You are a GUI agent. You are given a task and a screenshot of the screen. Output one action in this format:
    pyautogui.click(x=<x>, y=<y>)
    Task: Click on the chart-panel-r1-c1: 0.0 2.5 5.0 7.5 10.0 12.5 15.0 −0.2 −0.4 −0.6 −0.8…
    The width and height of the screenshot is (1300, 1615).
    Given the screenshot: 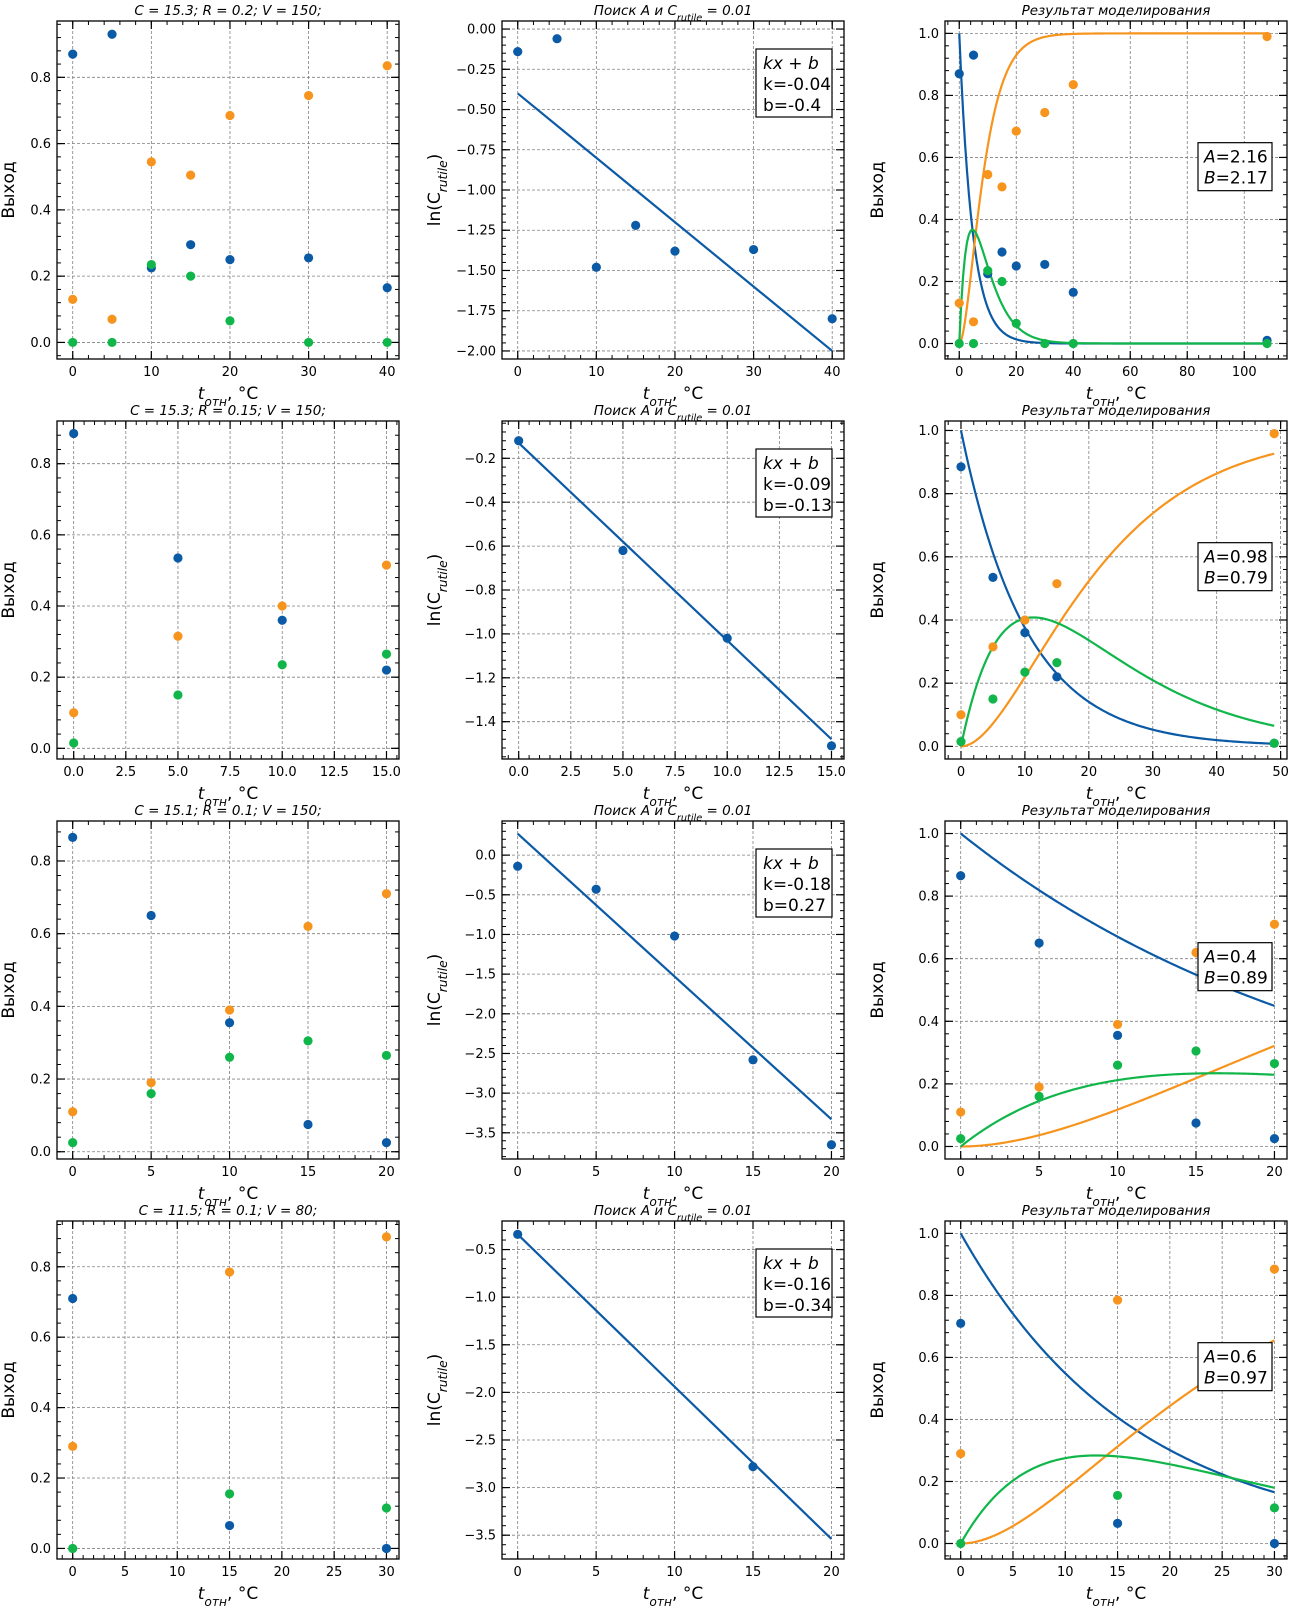 What is the action you would take?
    pyautogui.click(x=635, y=606)
    